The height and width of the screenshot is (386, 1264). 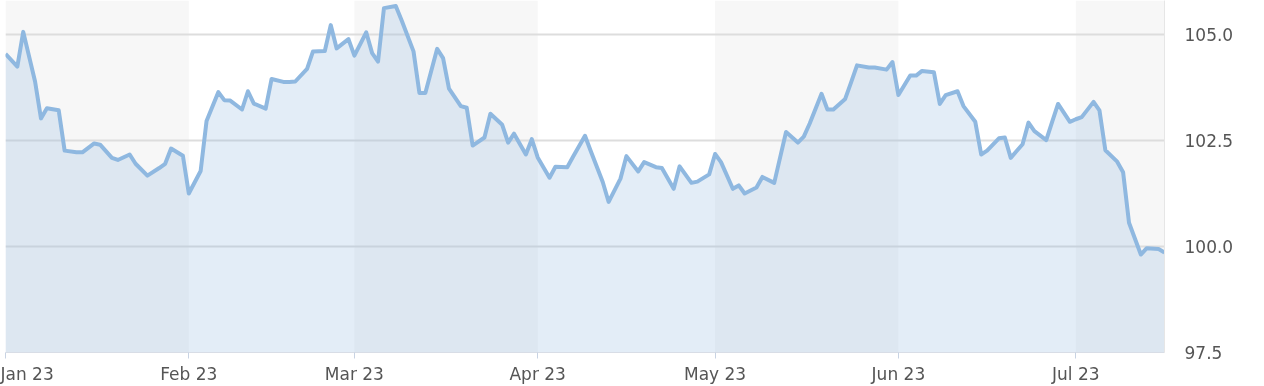 I want to click on x-tick-label: Jun 23, so click(x=898, y=373).